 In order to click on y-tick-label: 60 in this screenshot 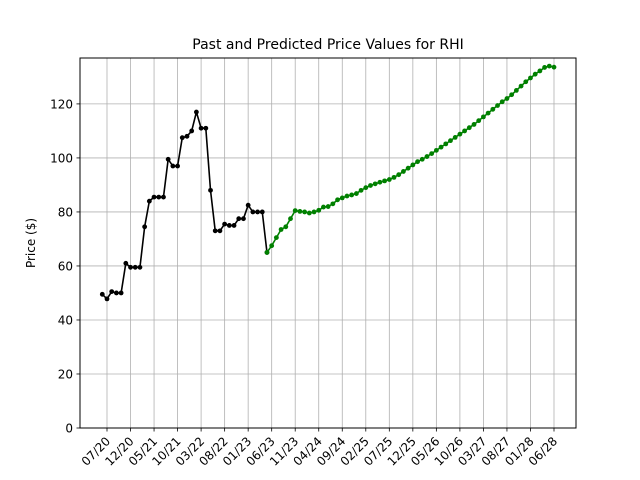, I will do `click(65, 266)`.